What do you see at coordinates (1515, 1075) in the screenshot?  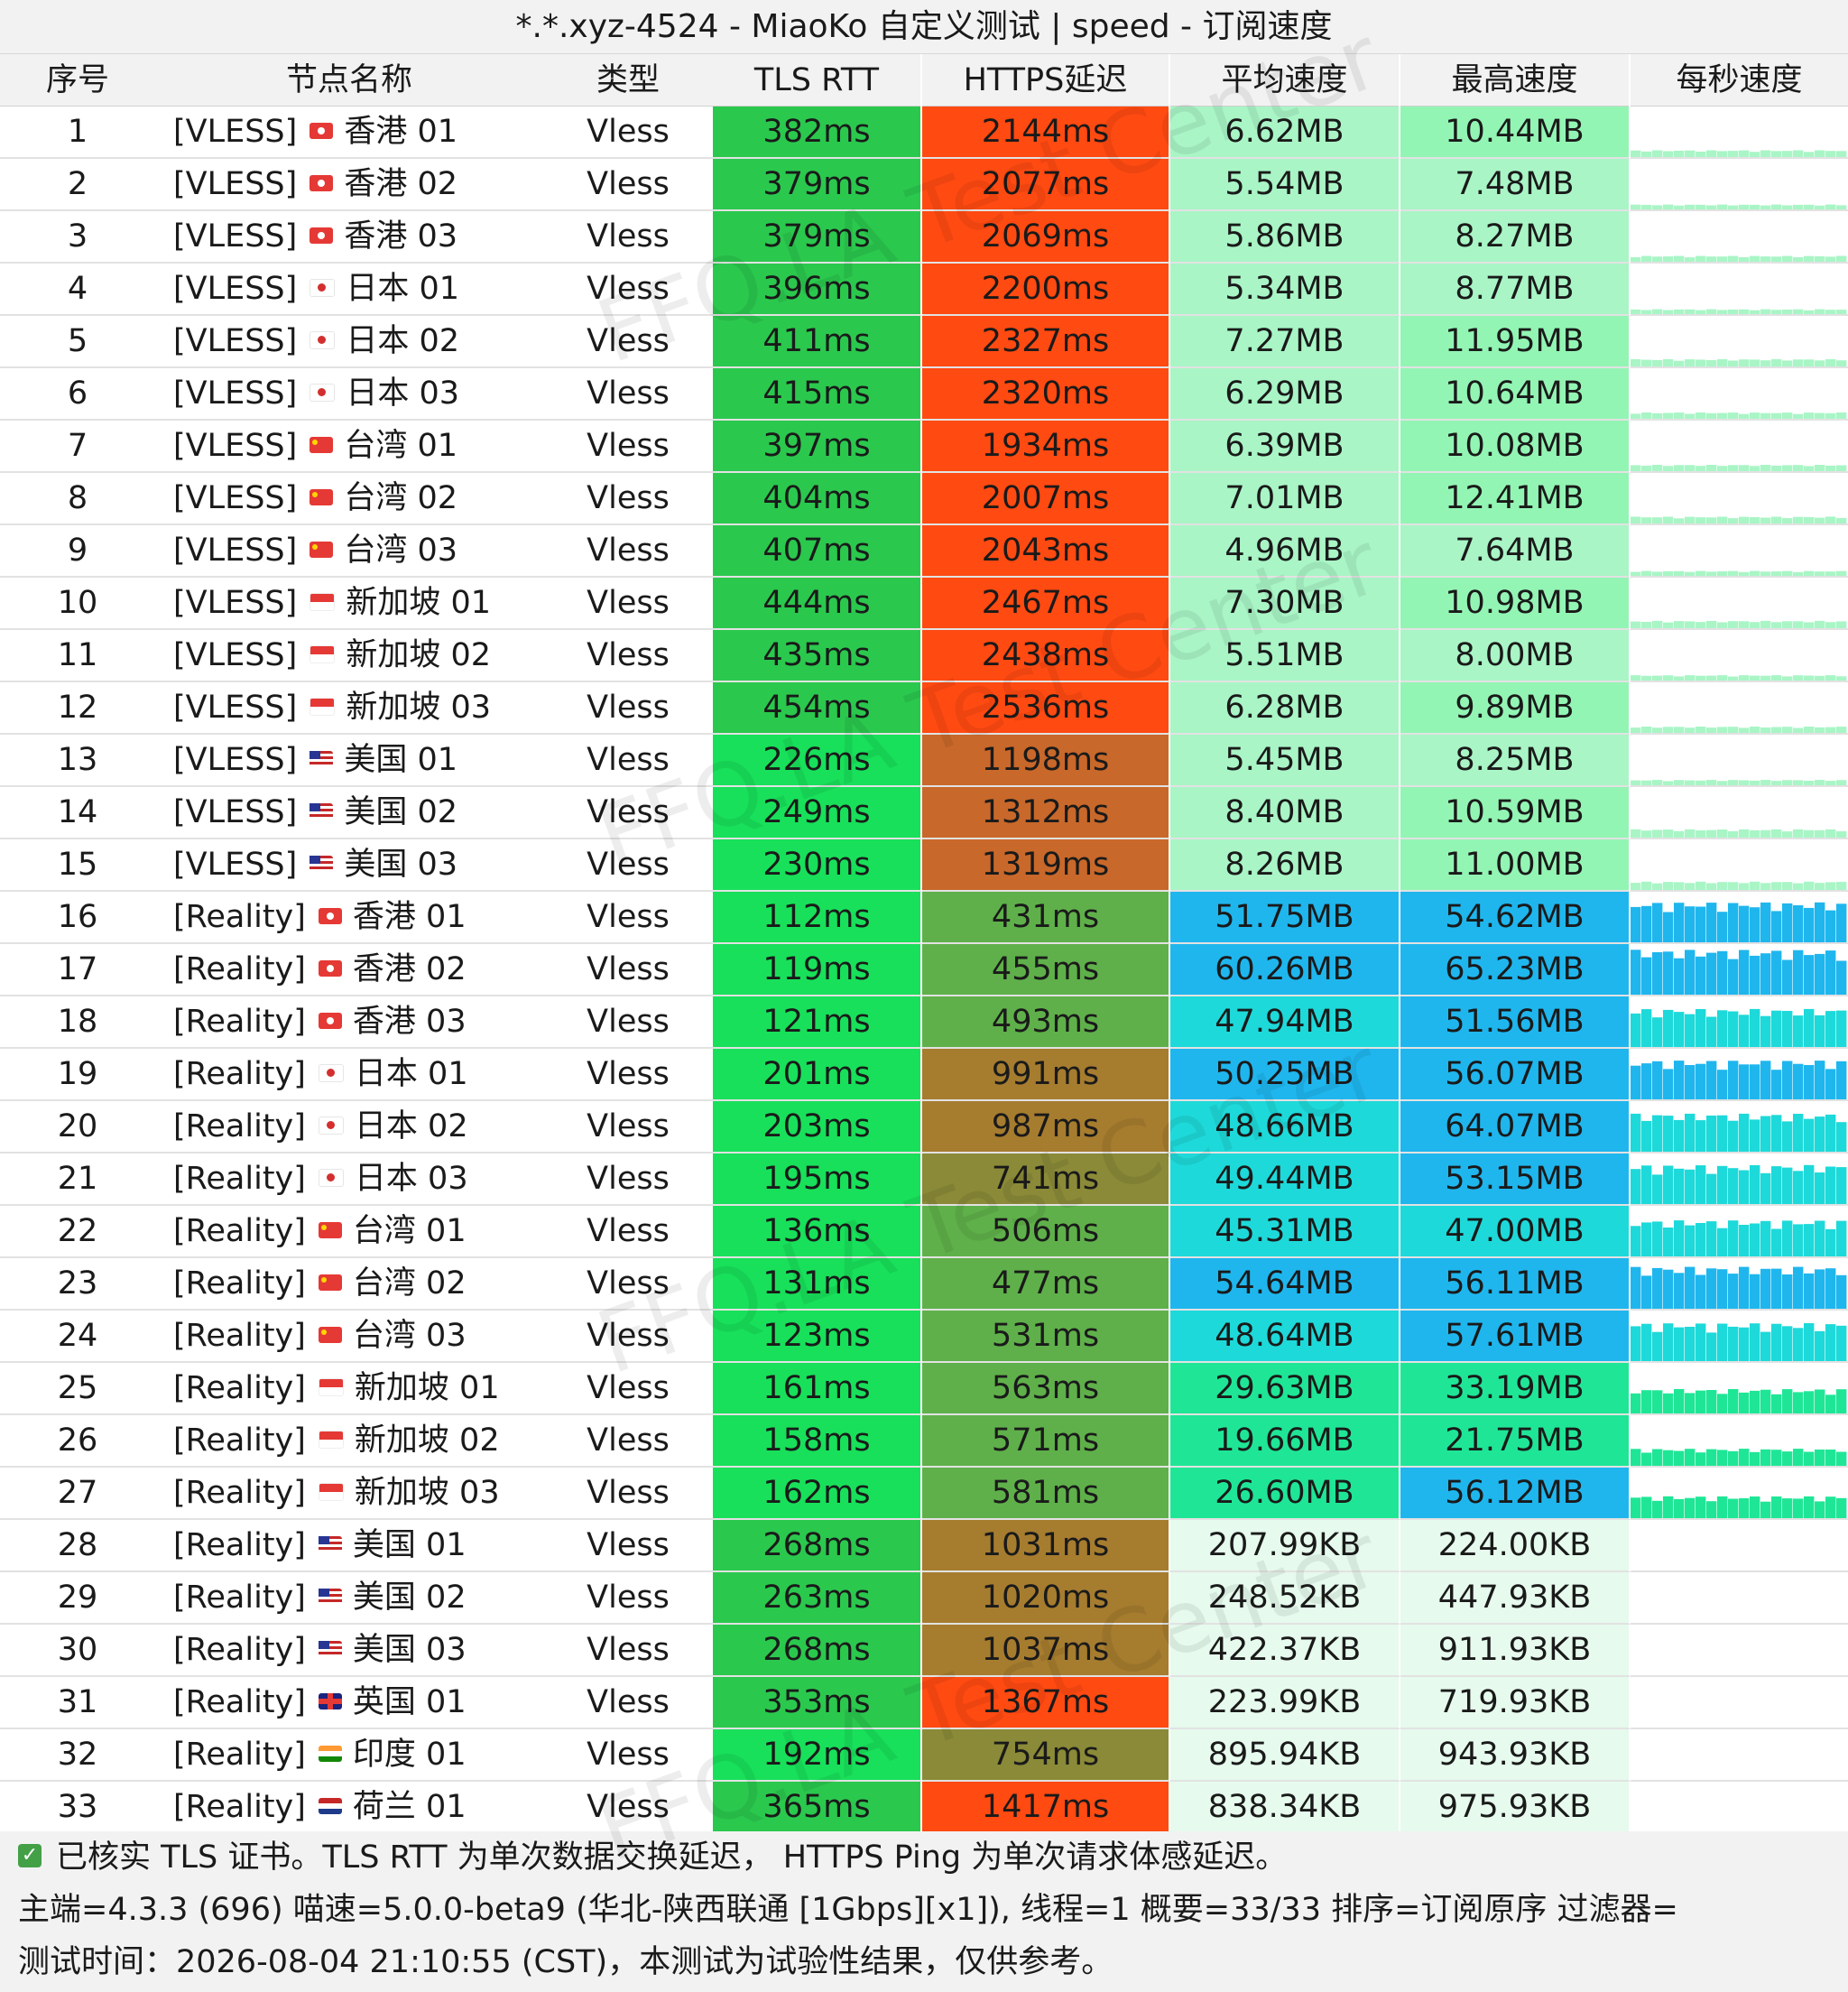 I see `max-speed: 56.07MB` at bounding box center [1515, 1075].